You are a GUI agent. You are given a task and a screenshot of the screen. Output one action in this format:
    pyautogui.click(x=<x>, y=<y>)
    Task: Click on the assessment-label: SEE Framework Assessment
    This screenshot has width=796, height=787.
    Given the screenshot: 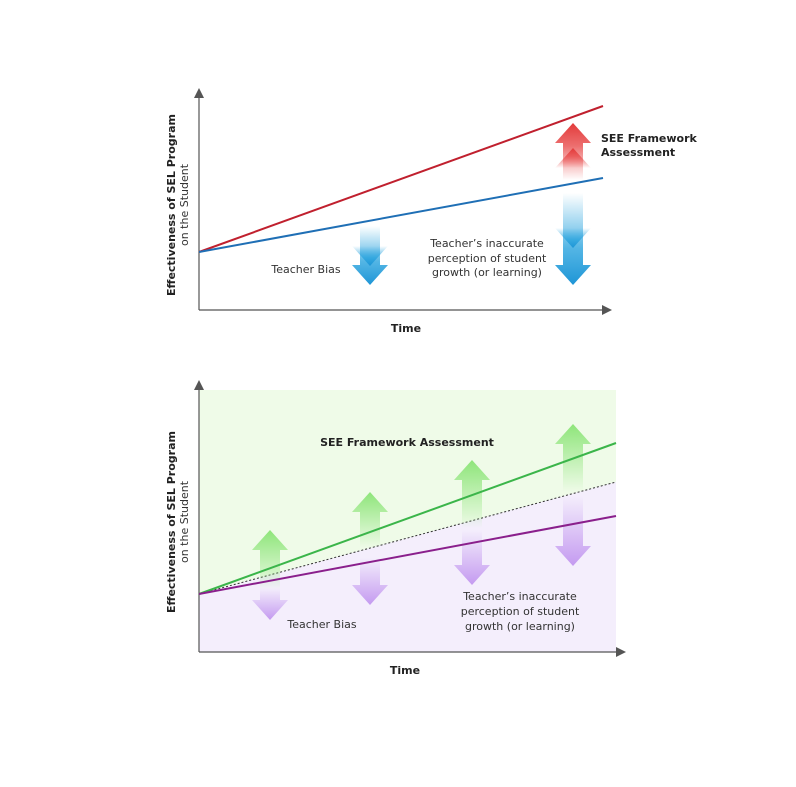 What is the action you would take?
    pyautogui.click(x=407, y=442)
    